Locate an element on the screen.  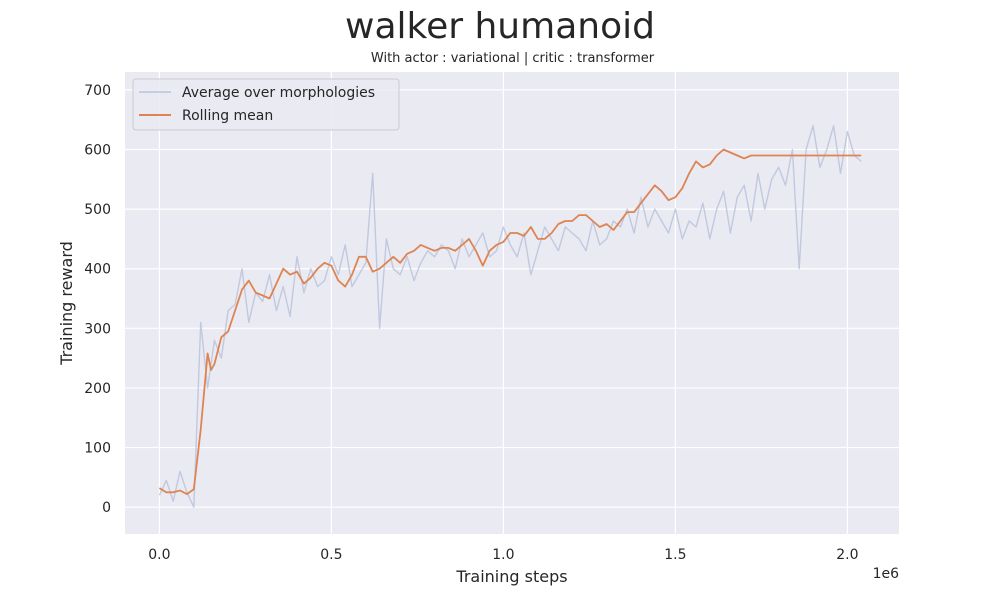
y-tick-label: 300 is located at coordinates (97, 329).